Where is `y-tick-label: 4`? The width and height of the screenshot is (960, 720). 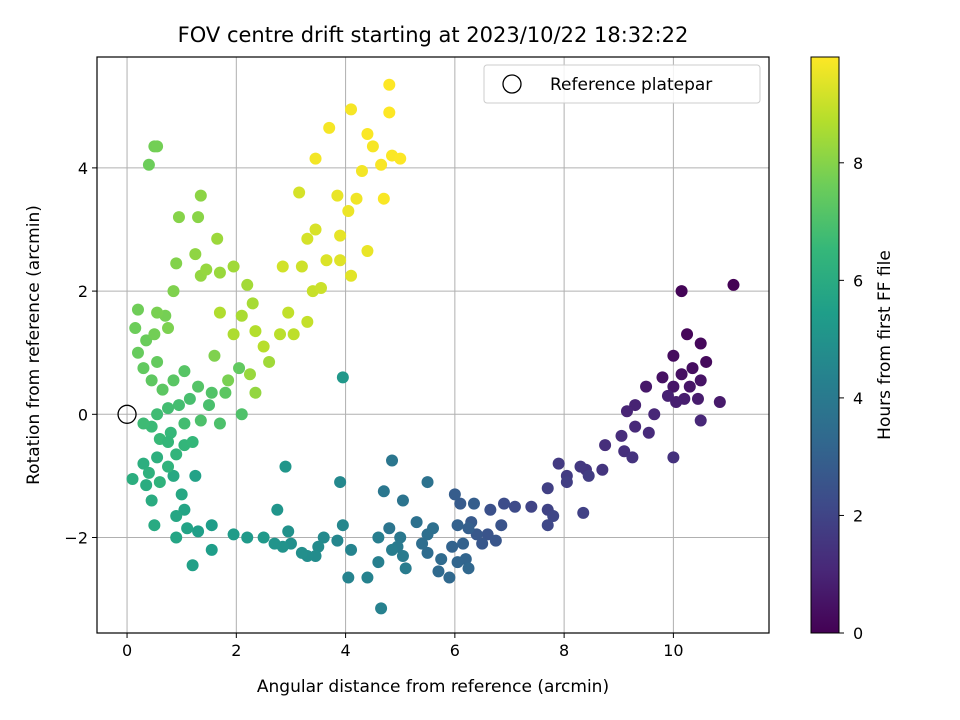 y-tick-label: 4 is located at coordinates (83, 168).